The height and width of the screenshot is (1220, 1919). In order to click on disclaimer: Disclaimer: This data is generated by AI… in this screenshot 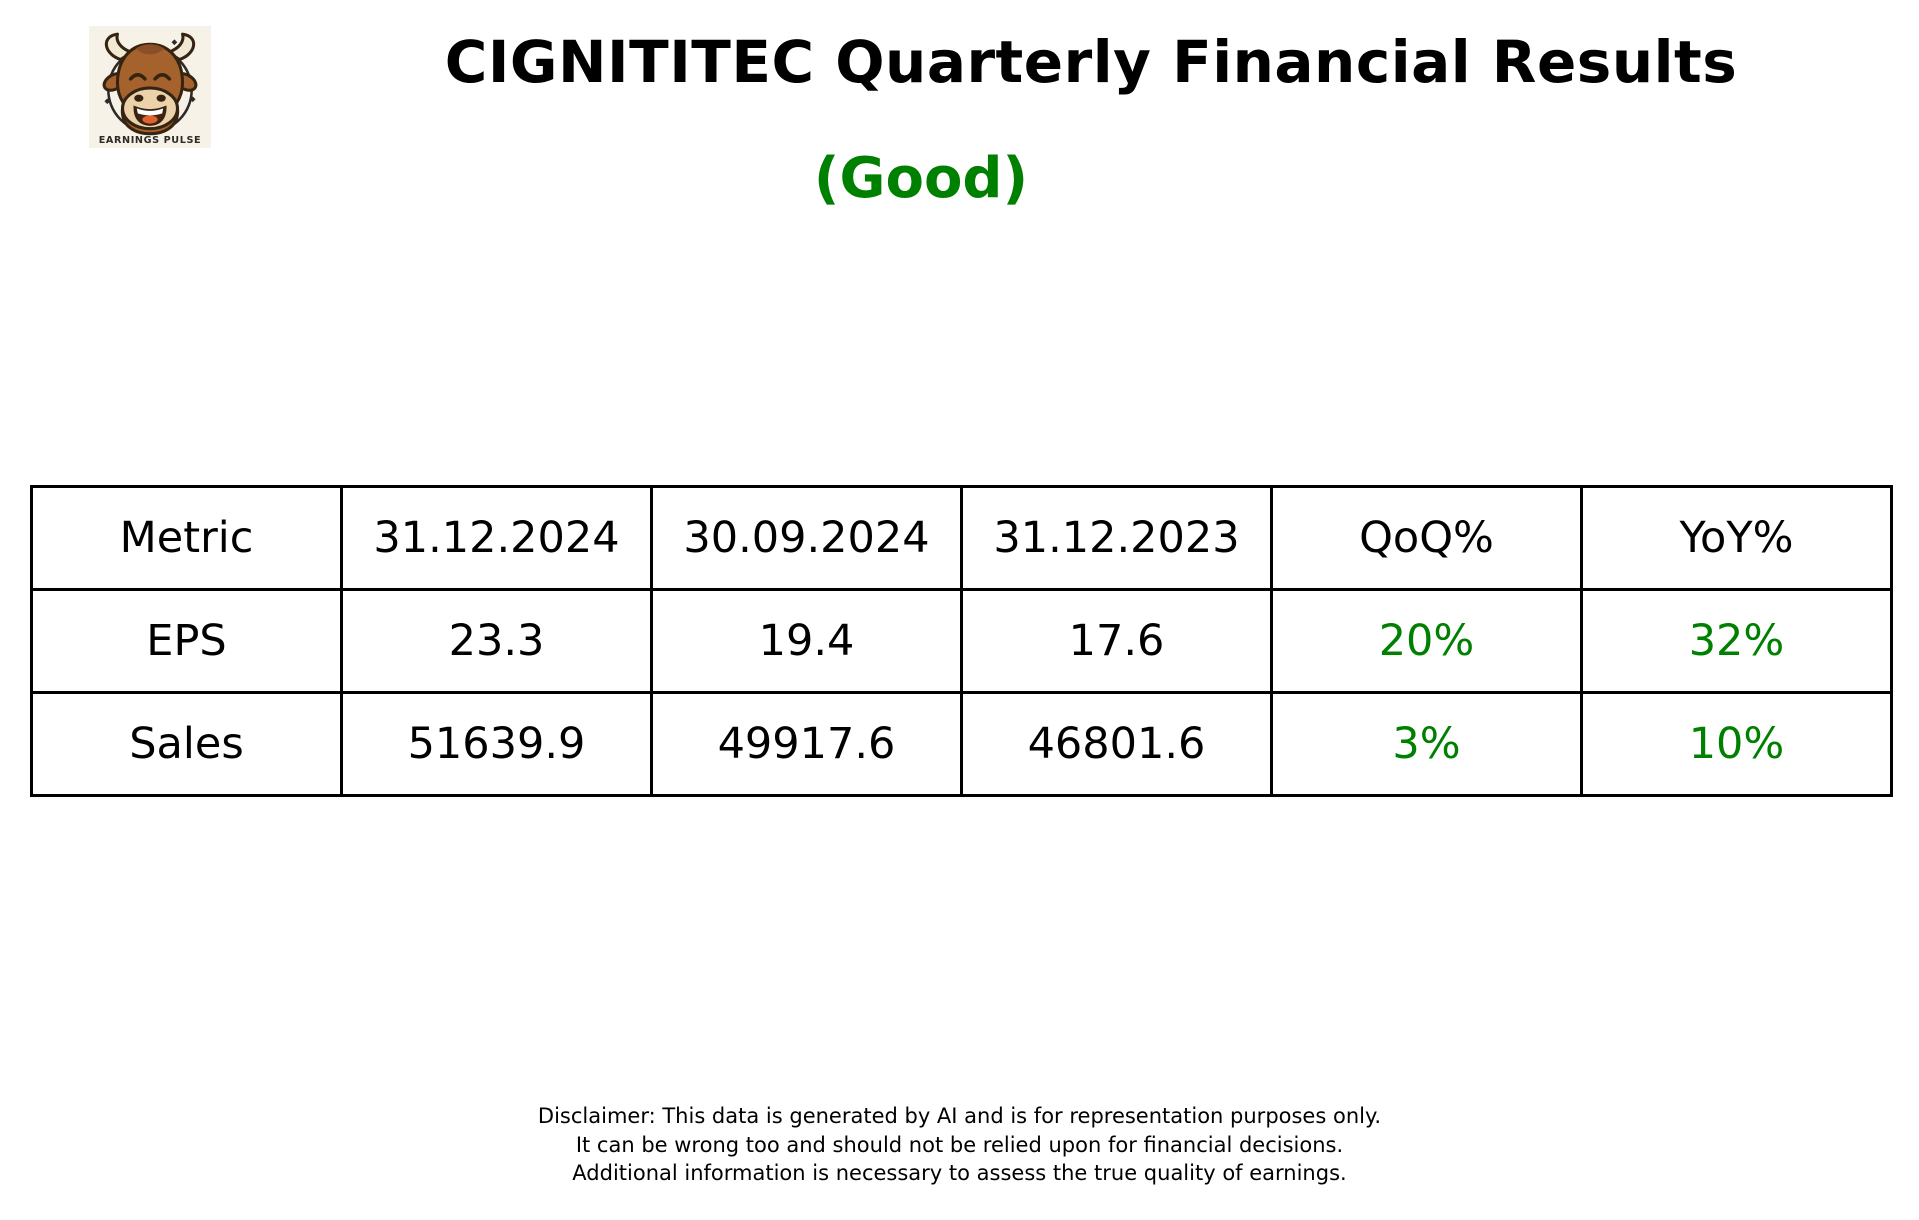, I will do `click(959, 1145)`.